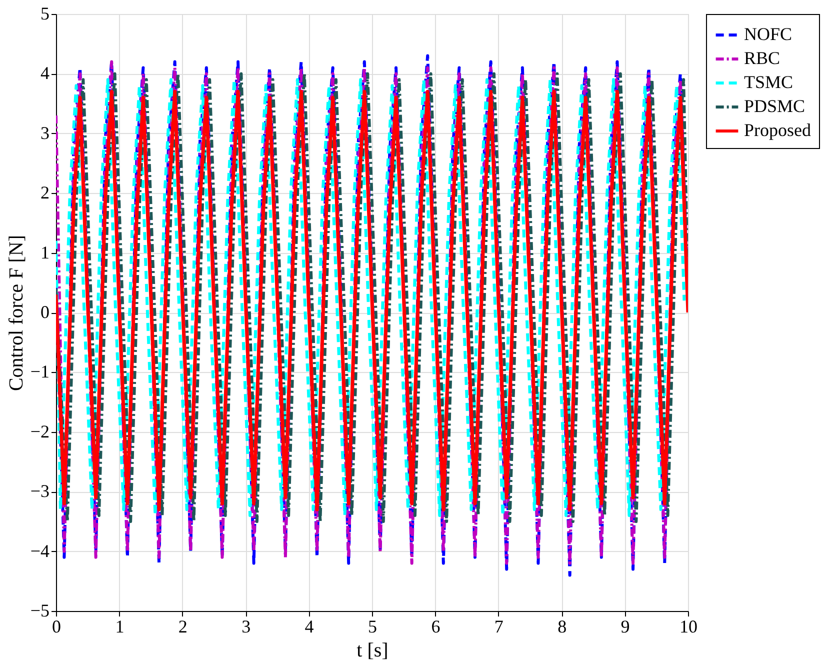 The image size is (830, 670). What do you see at coordinates (762, 58) in the screenshot?
I see `legend-label: RBC` at bounding box center [762, 58].